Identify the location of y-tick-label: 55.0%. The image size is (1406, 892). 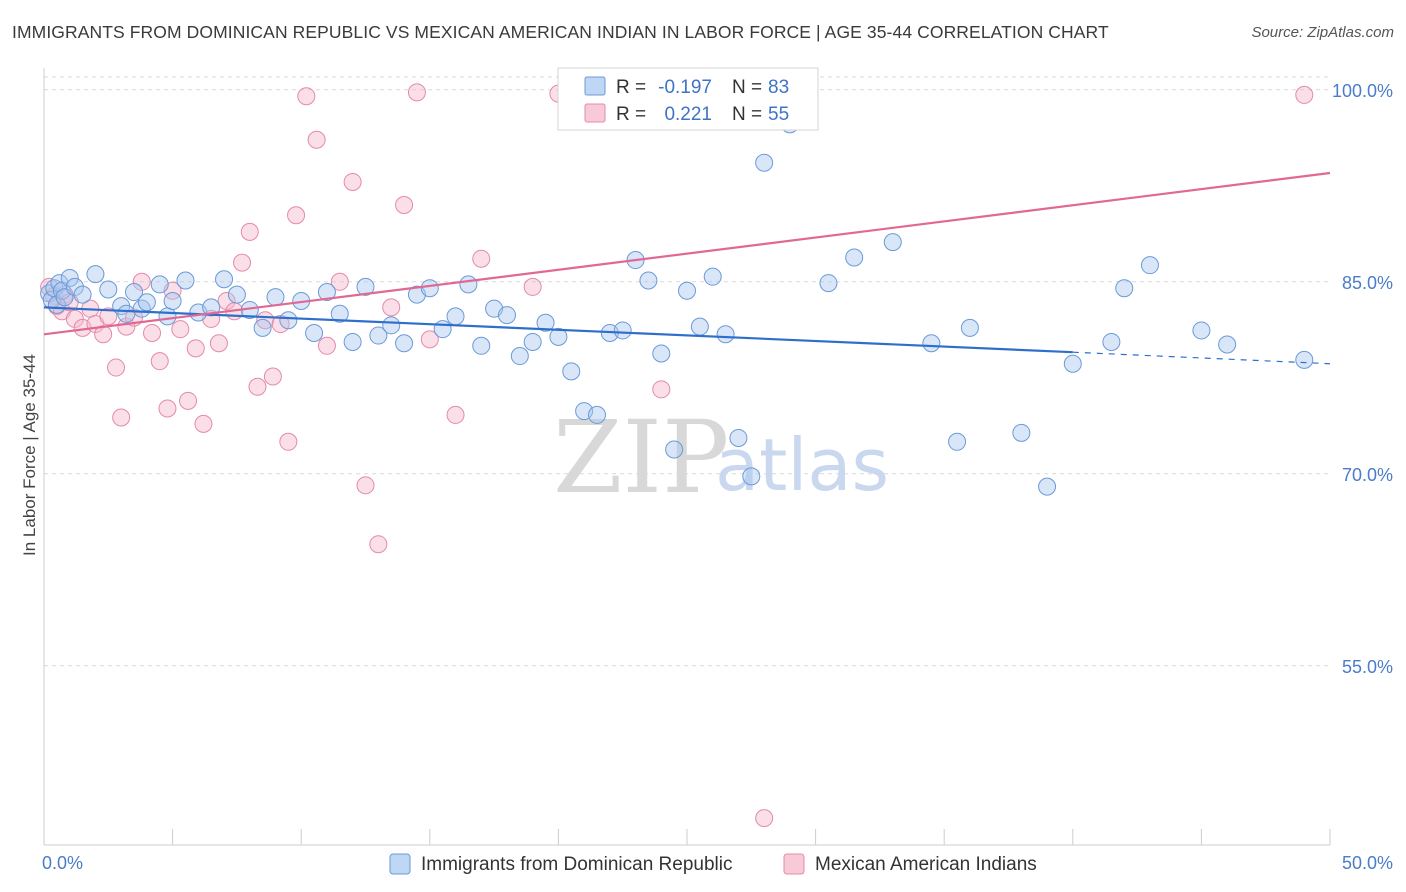
(1367, 667).